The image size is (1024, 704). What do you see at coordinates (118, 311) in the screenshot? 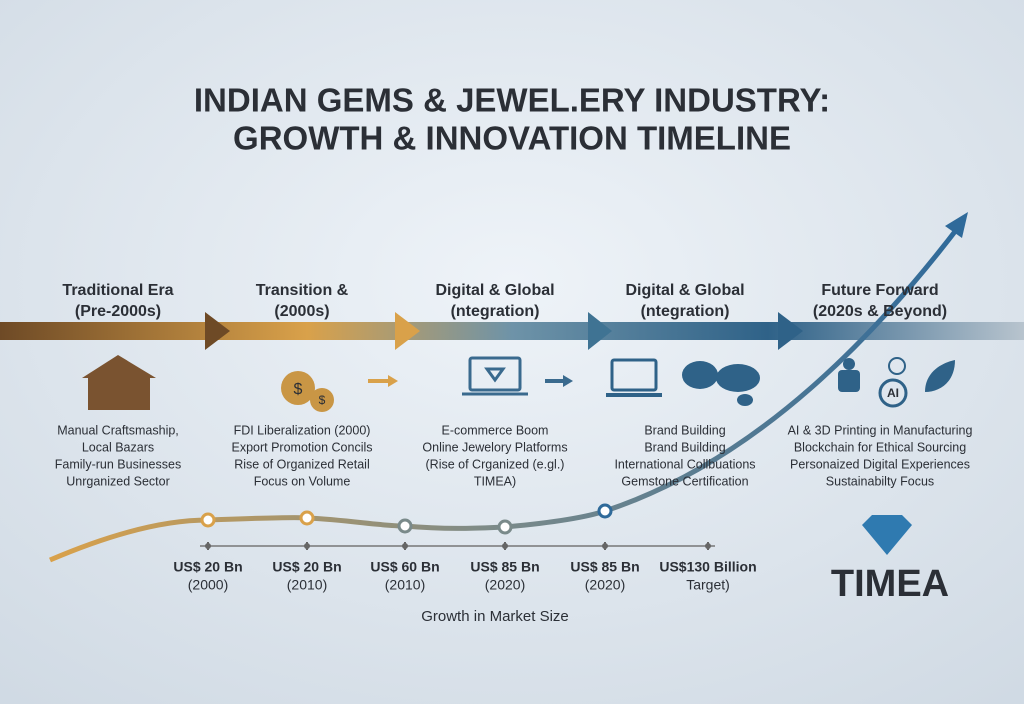
I see `era-heading: (Pre-2000s)` at bounding box center [118, 311].